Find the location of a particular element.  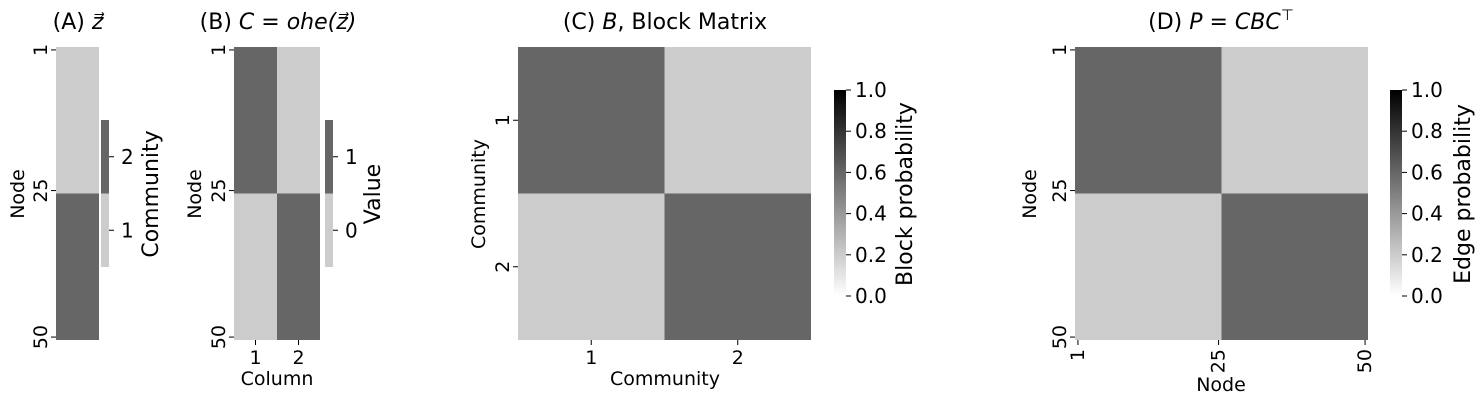

panel-c-title: (C) B, Block Matrix is located at coordinates (665, 22).